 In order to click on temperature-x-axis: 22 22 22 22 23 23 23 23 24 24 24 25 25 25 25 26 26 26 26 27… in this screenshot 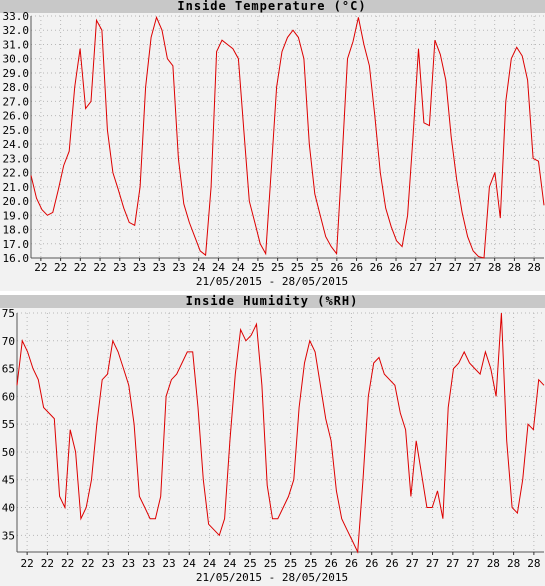, I will do `click(287, 266)`.